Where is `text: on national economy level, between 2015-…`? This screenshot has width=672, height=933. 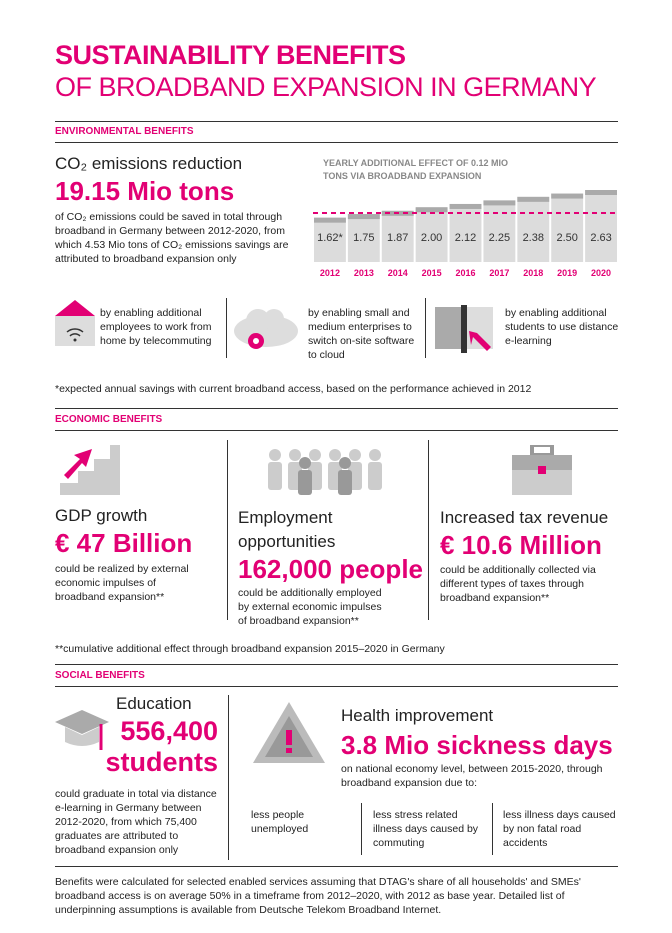 text: on national economy level, between 2015-… is located at coordinates (472, 776).